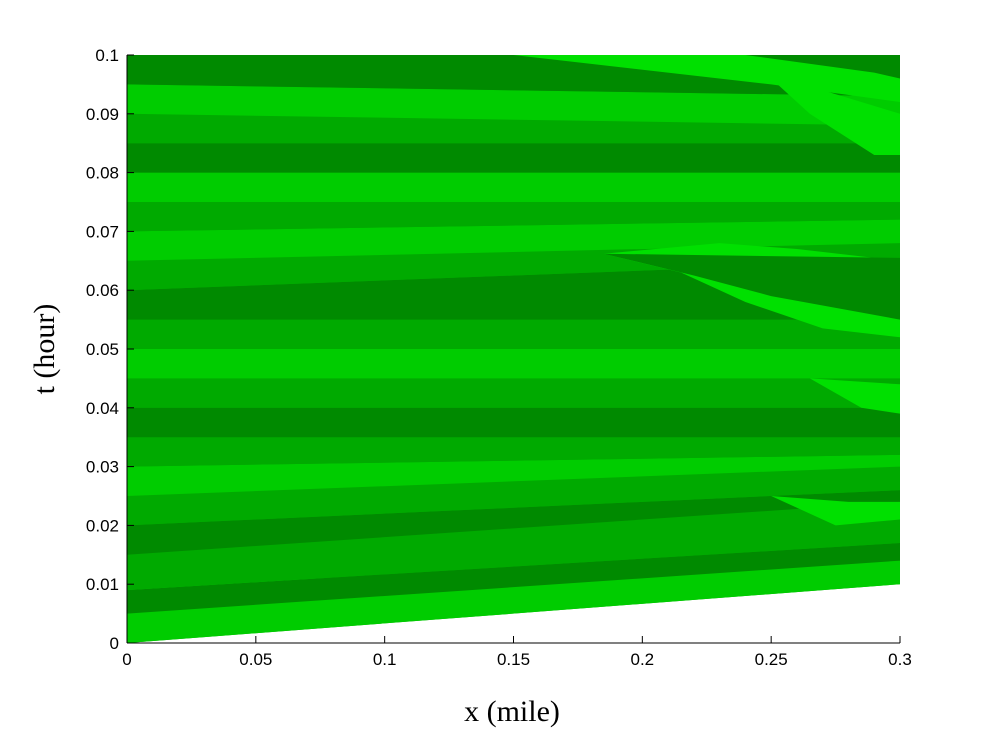  What do you see at coordinates (512, 711) in the screenshot?
I see `x-axis-label: x (mile)` at bounding box center [512, 711].